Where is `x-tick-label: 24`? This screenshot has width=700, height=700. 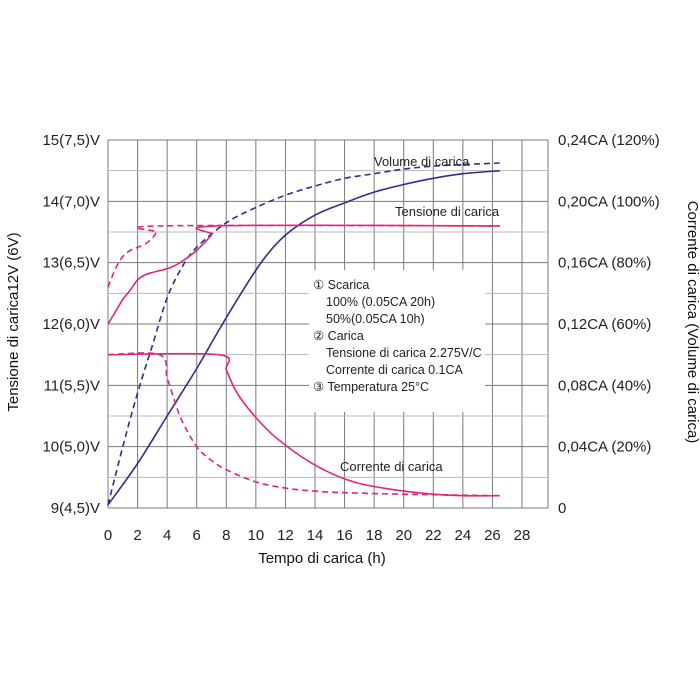
x-tick-label: 24 is located at coordinates (463, 535).